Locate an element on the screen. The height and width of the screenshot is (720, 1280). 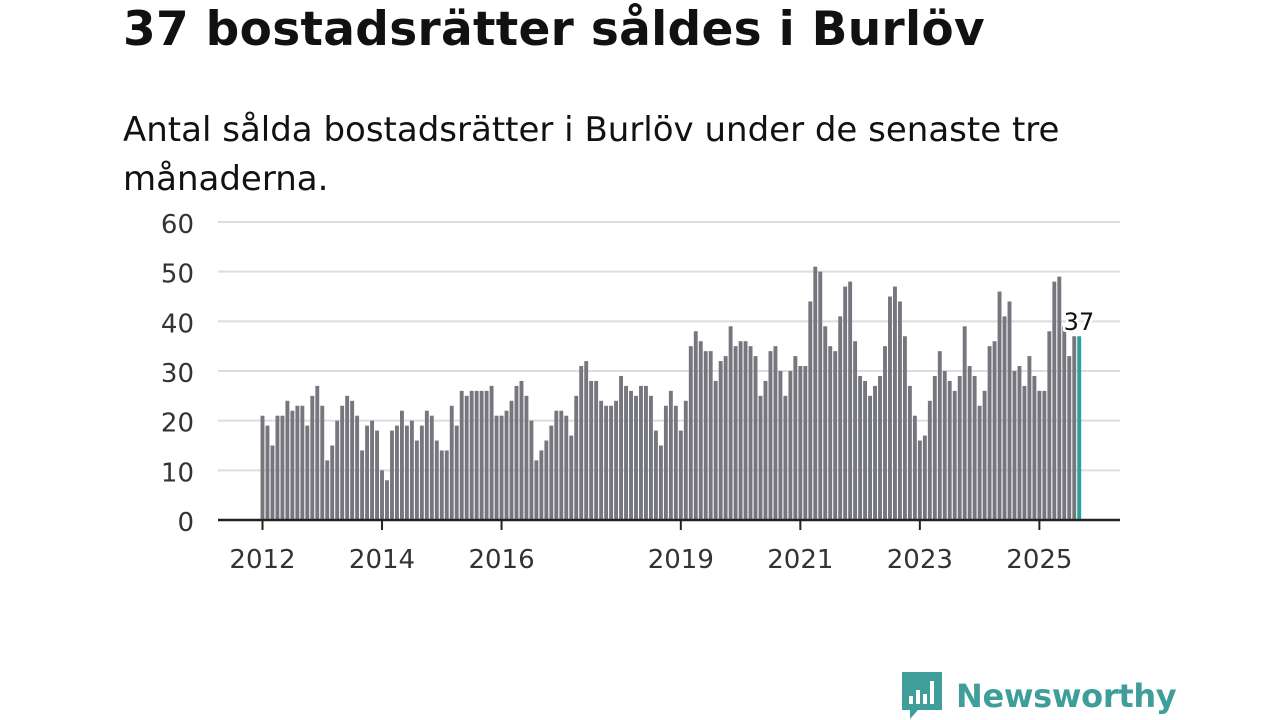
x-tick-label: 2021 is located at coordinates (800, 560).